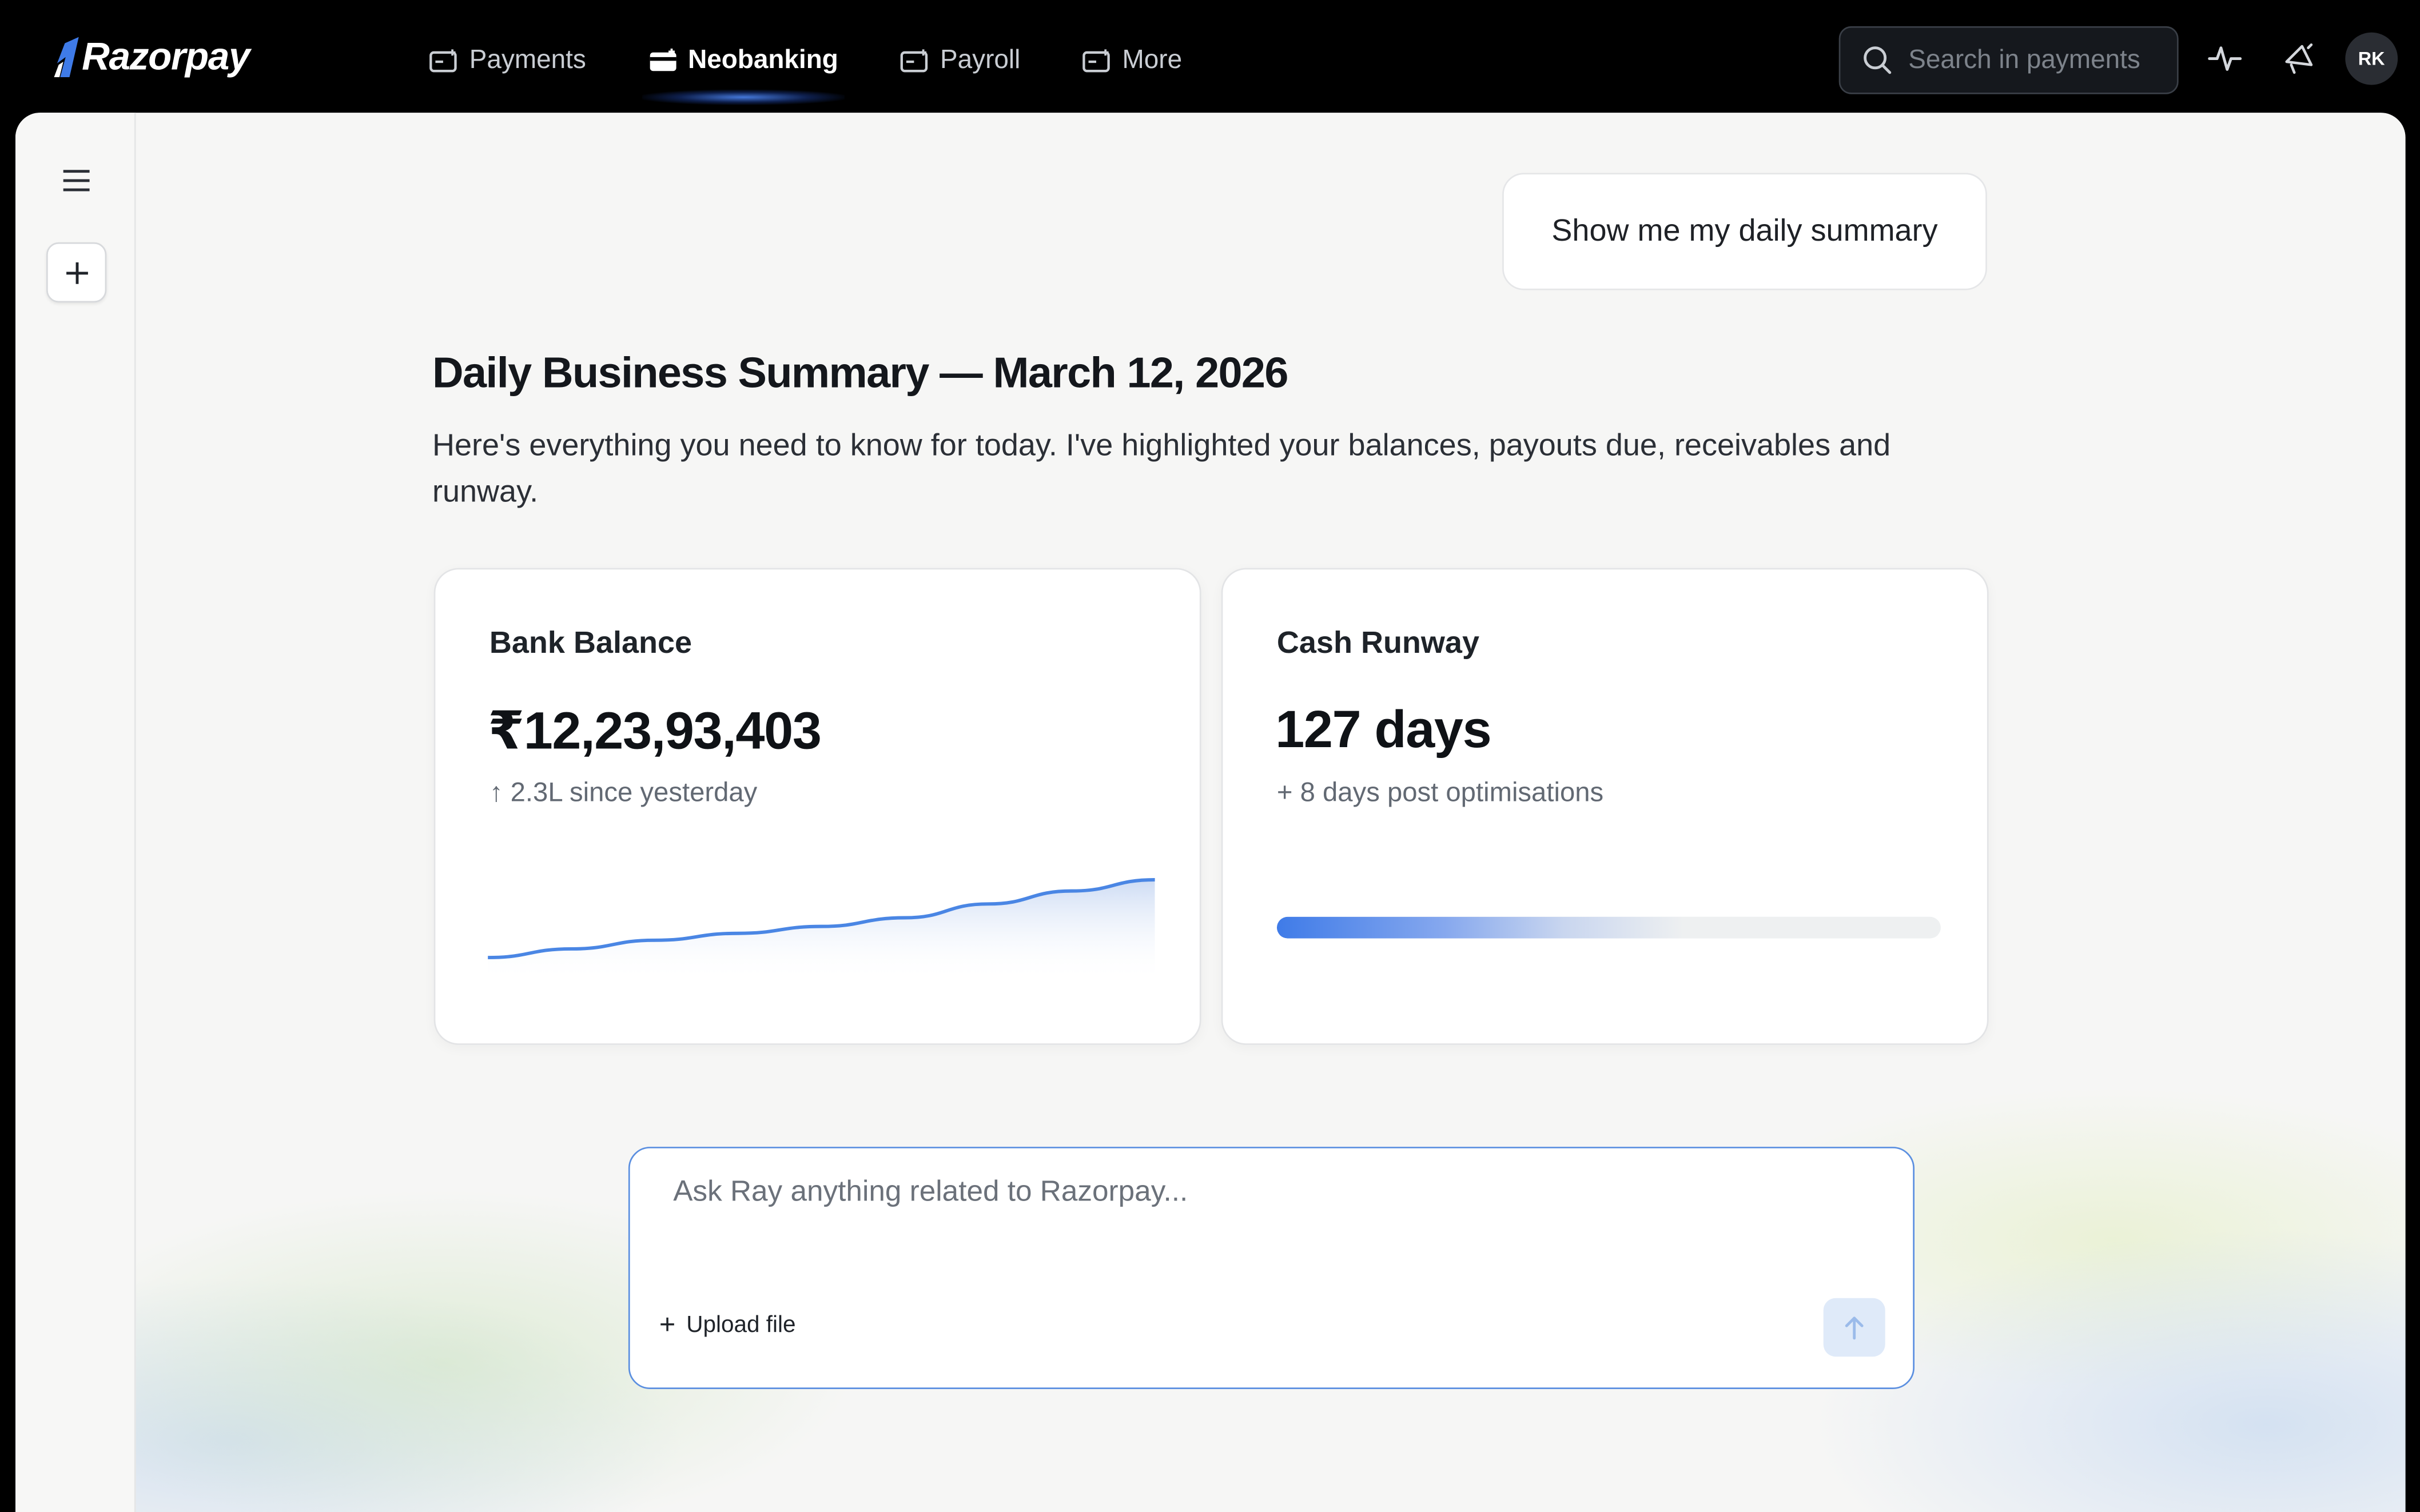 This screenshot has width=2420, height=1512. I want to click on plus-icon, so click(76, 272).